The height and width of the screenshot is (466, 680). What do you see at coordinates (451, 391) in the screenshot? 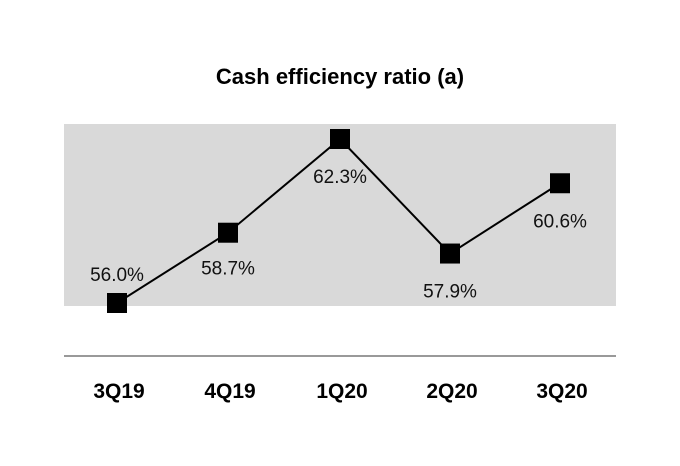
I see `x-tick-label: 2Q20` at bounding box center [451, 391].